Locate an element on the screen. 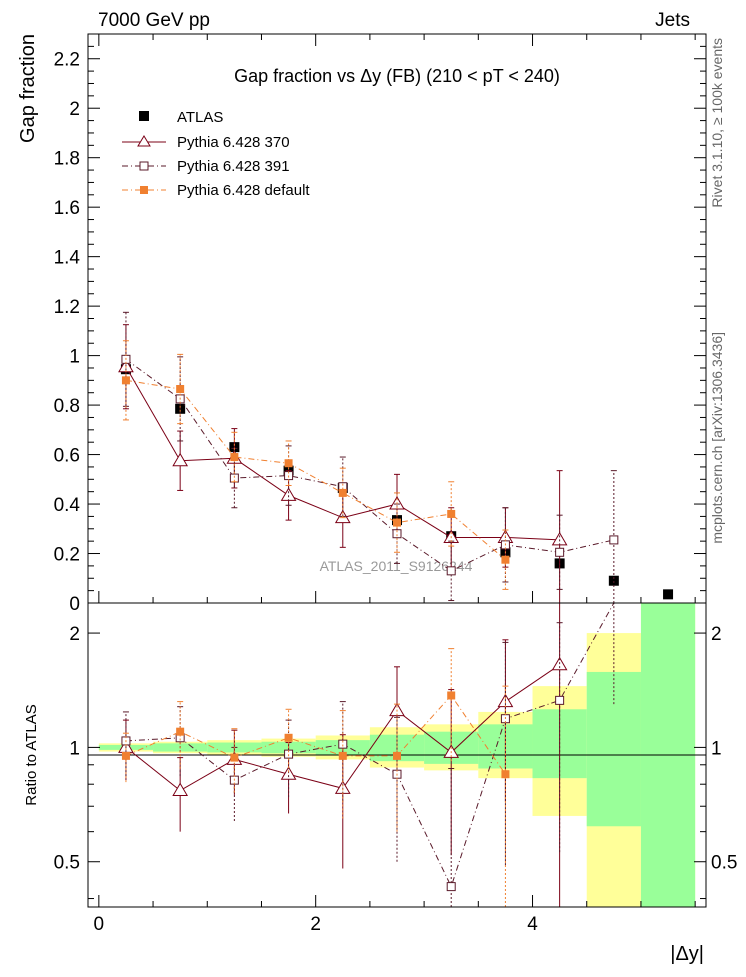  y-tick-label-main: 1.6 is located at coordinates (67, 208).